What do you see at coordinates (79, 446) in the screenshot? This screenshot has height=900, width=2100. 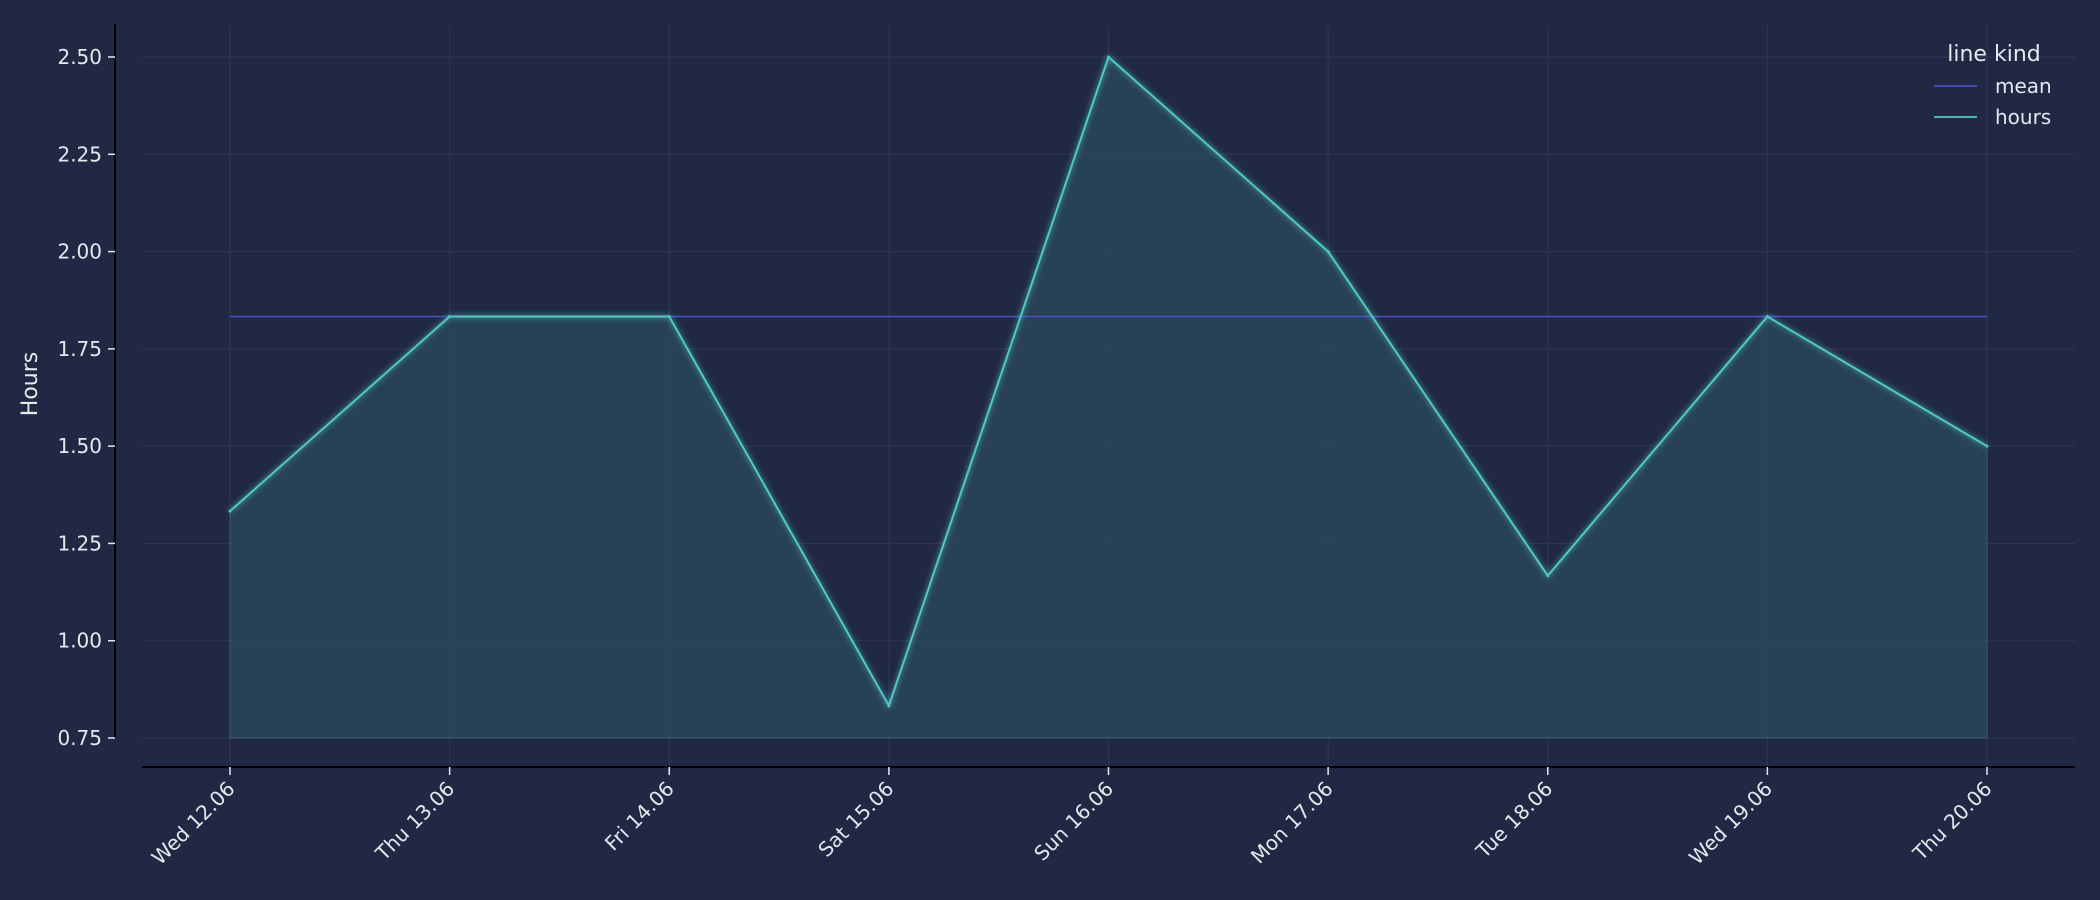 I see `y-tick-label: 1.50` at bounding box center [79, 446].